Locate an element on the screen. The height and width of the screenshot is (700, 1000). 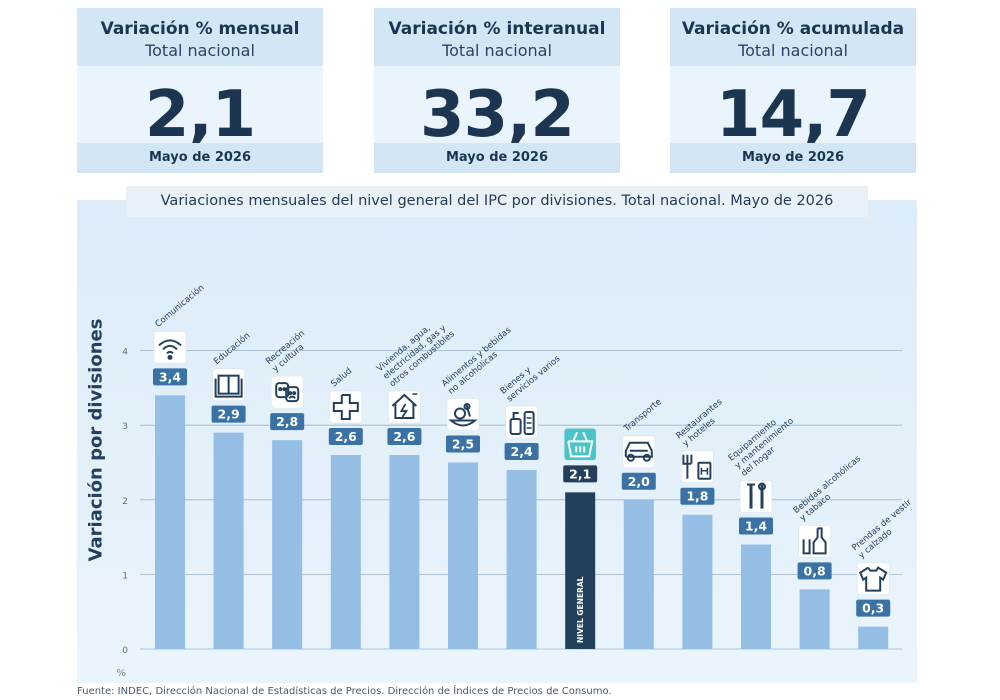
y-tick-label: 3 is located at coordinates (125, 427).